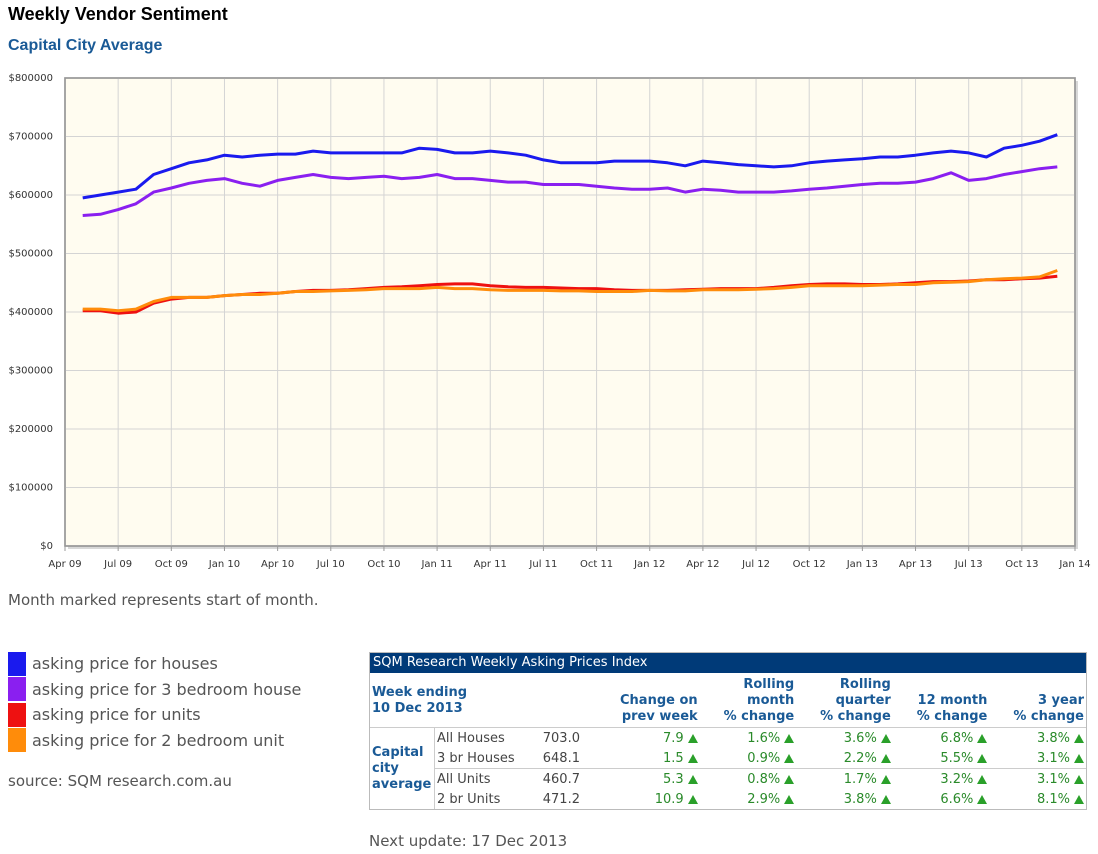 This screenshot has height=854, width=1098. I want to click on change-value: 1.6%, so click(764, 738).